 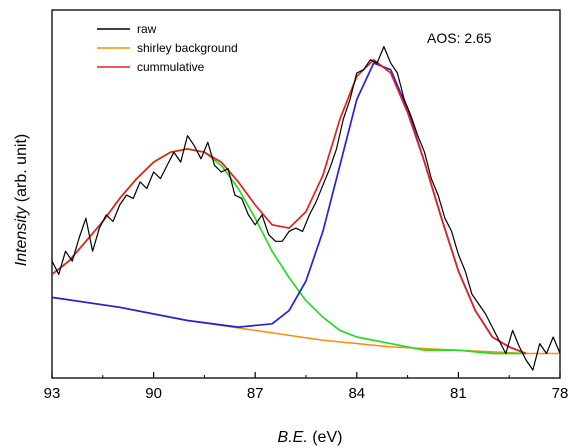 What do you see at coordinates (306, 325) in the screenshot?
I see `shirley-background-line` at bounding box center [306, 325].